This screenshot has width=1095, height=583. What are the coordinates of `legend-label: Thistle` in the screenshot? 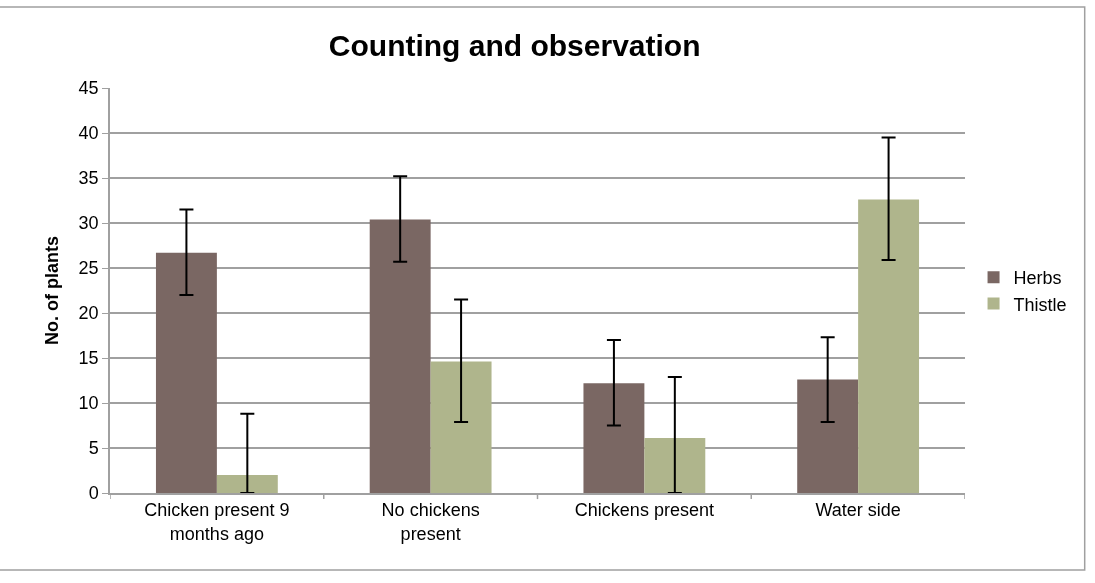 It's located at (1040, 304).